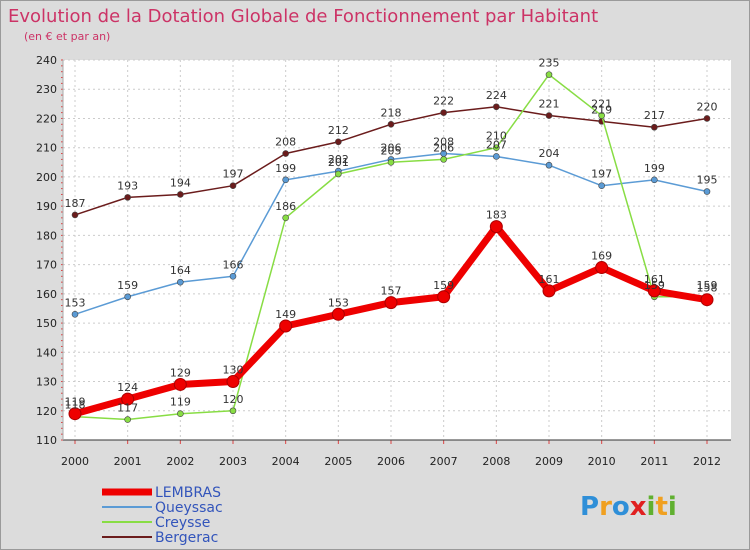 The height and width of the screenshot is (550, 750). I want to click on data-label: 217, so click(654, 115).